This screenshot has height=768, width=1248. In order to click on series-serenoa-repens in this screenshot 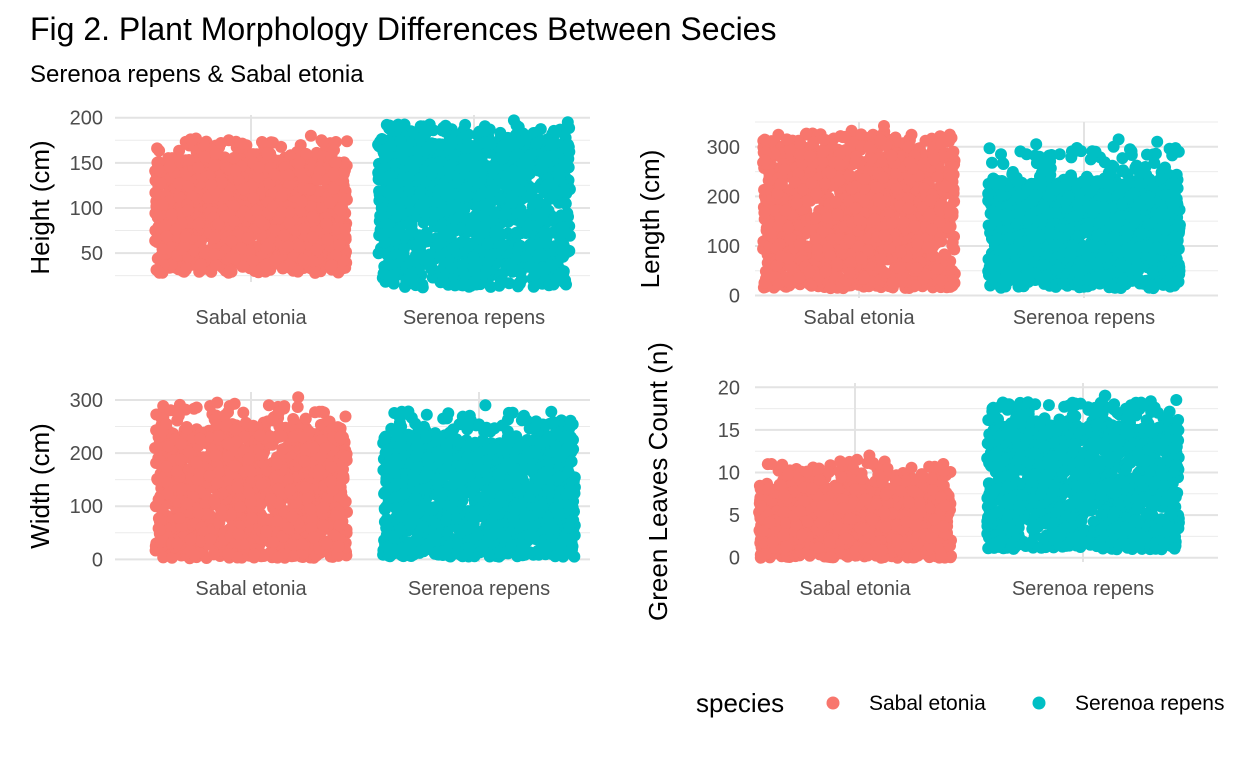, I will do `click(474, 204)`.